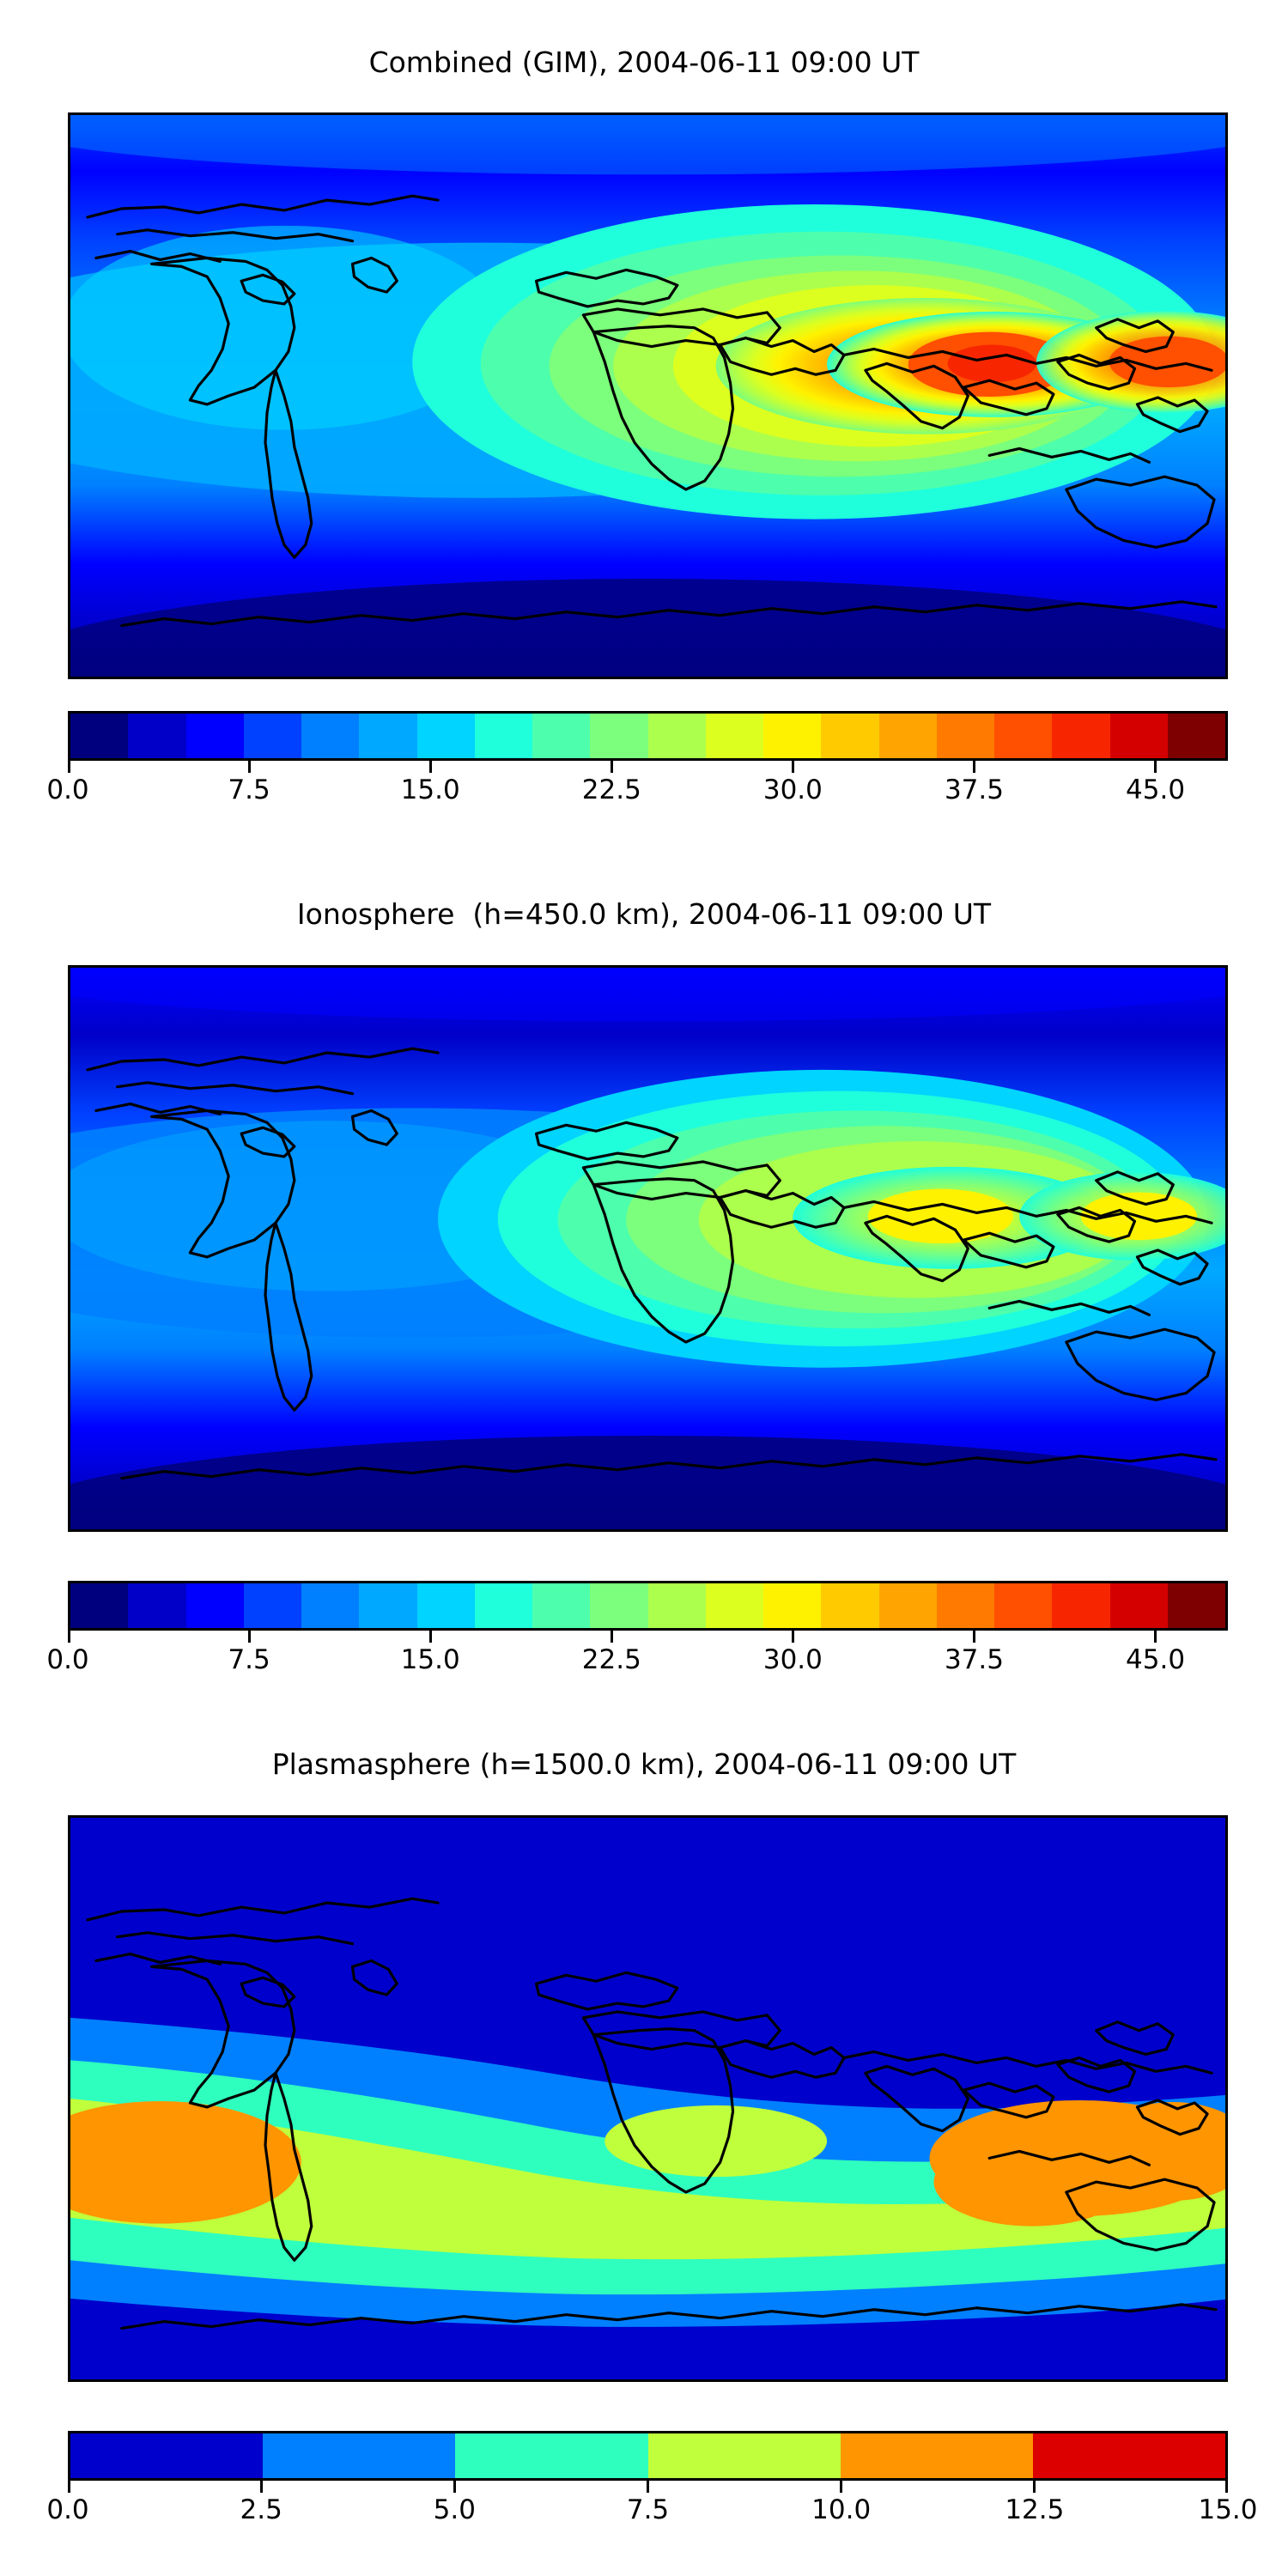 The width and height of the screenshot is (1288, 2576). I want to click on colorbar-tick-label-4: 10.0, so click(841, 2509).